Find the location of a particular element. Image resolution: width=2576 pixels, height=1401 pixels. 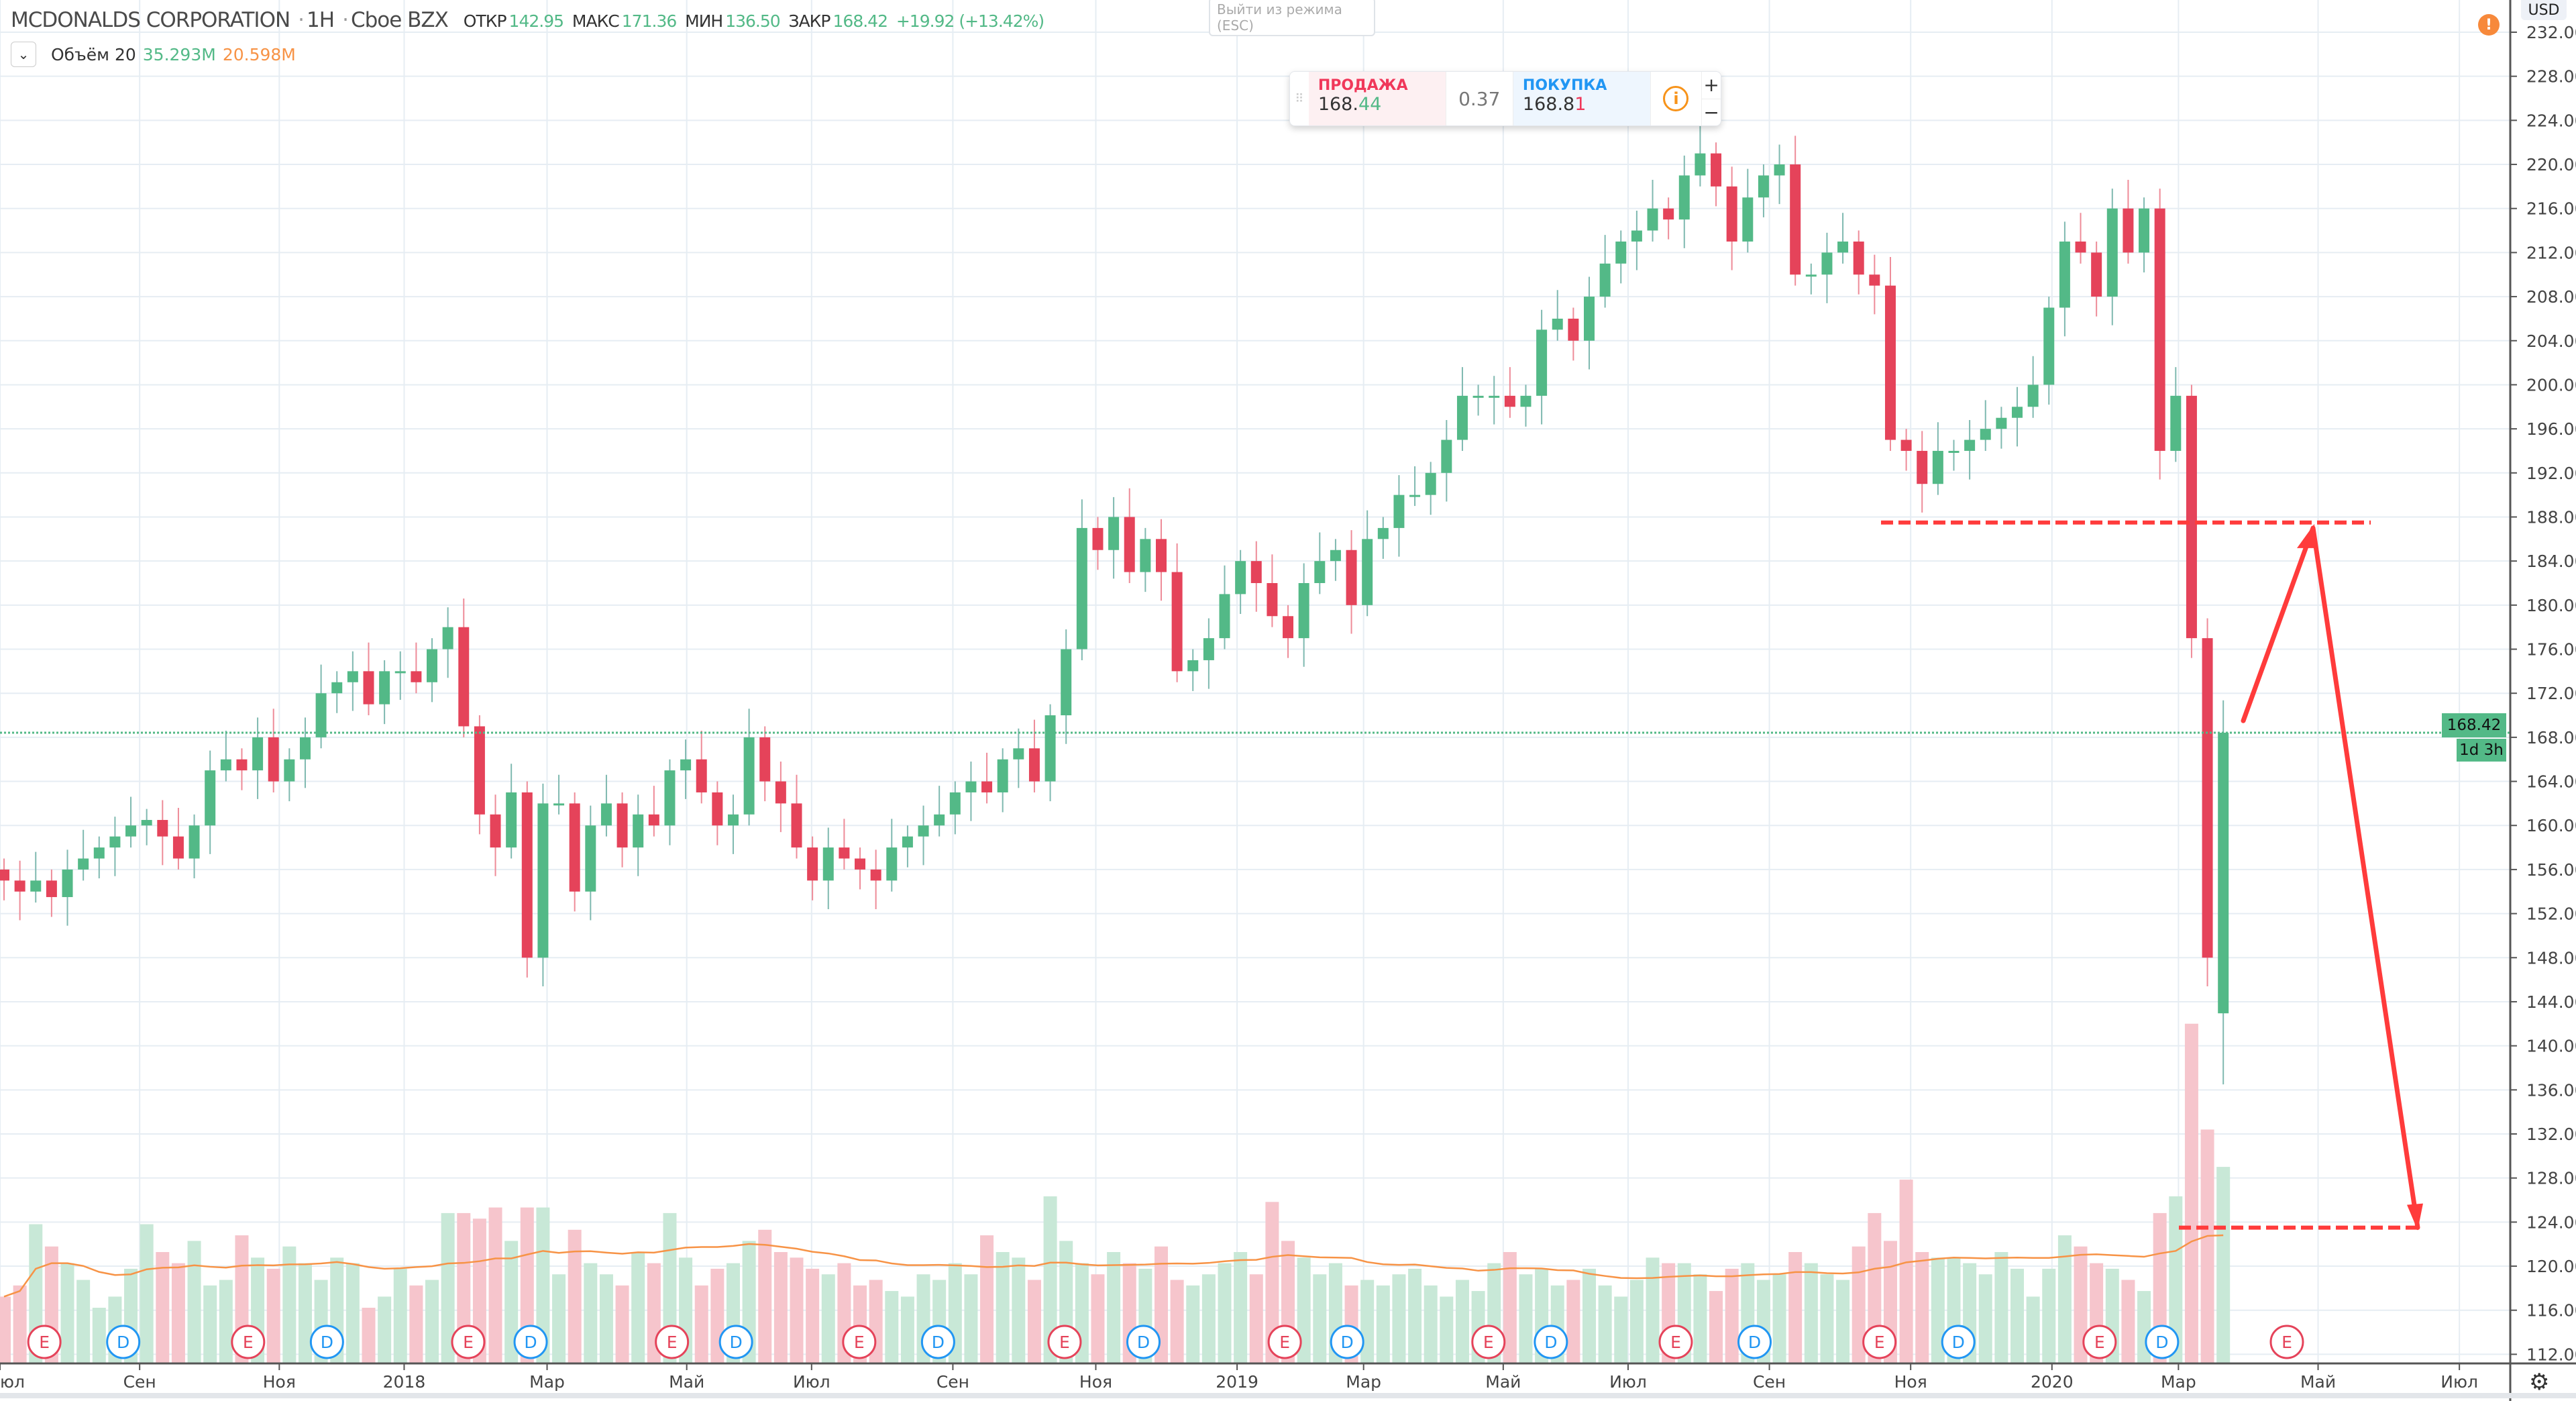

buy-price-tail: 1 is located at coordinates (1580, 104).